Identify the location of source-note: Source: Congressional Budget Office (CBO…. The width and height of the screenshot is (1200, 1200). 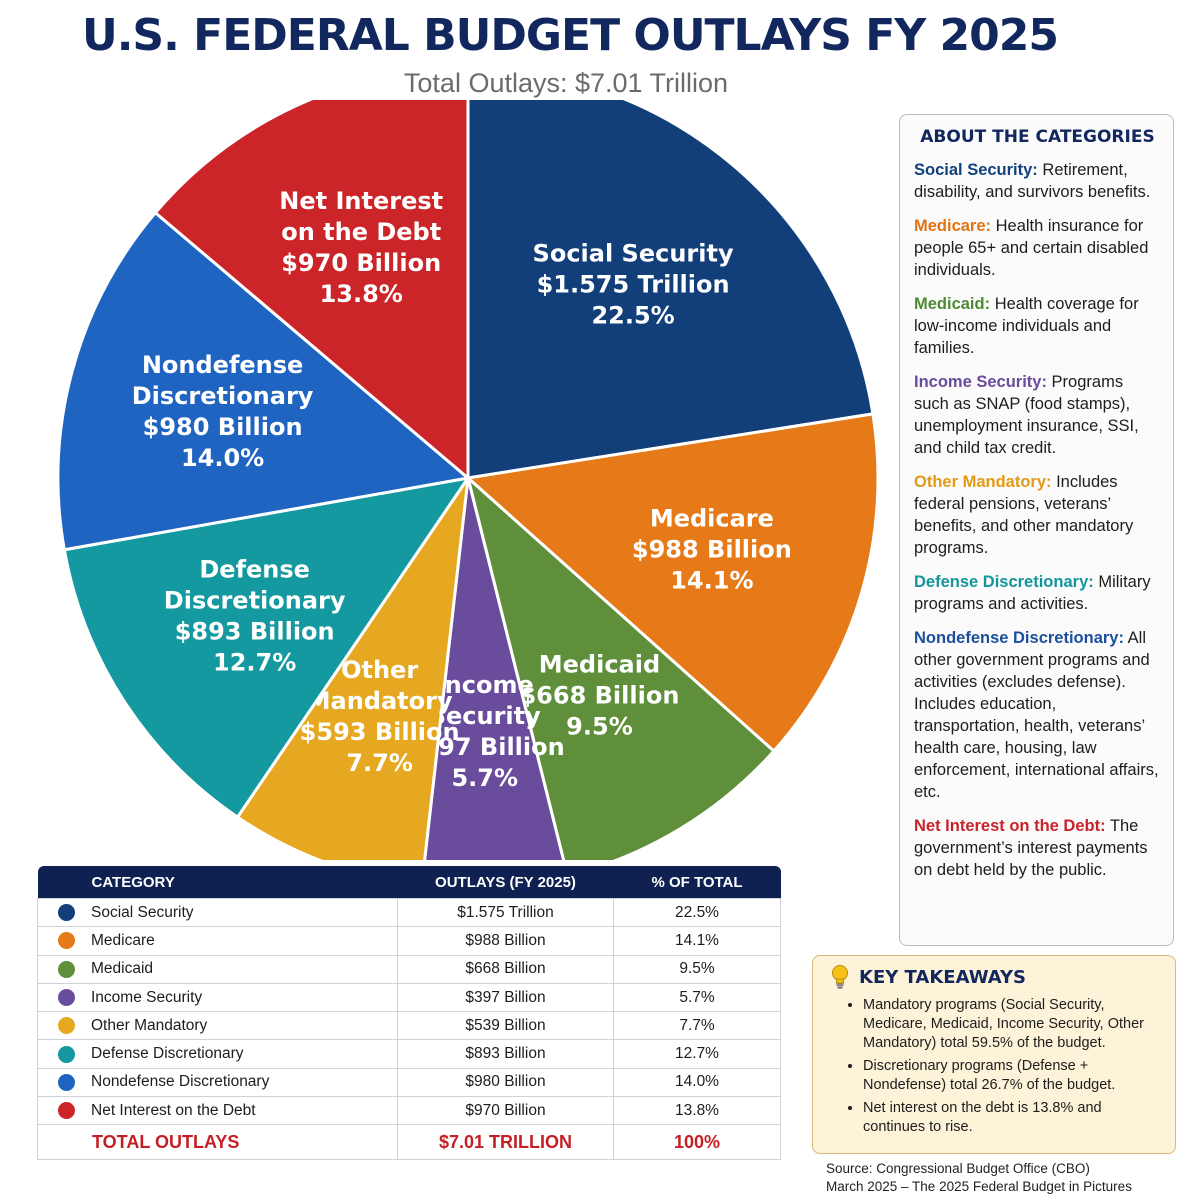
(979, 1178).